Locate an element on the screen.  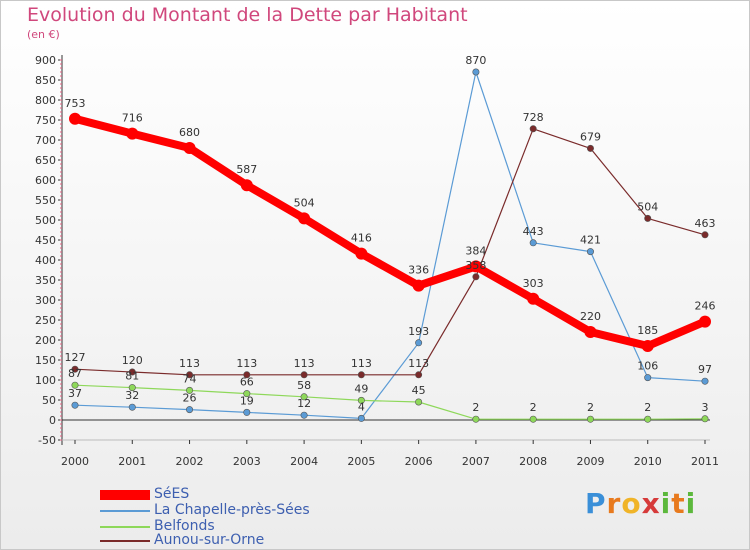
logo-letter: P is located at coordinates (596, 503).